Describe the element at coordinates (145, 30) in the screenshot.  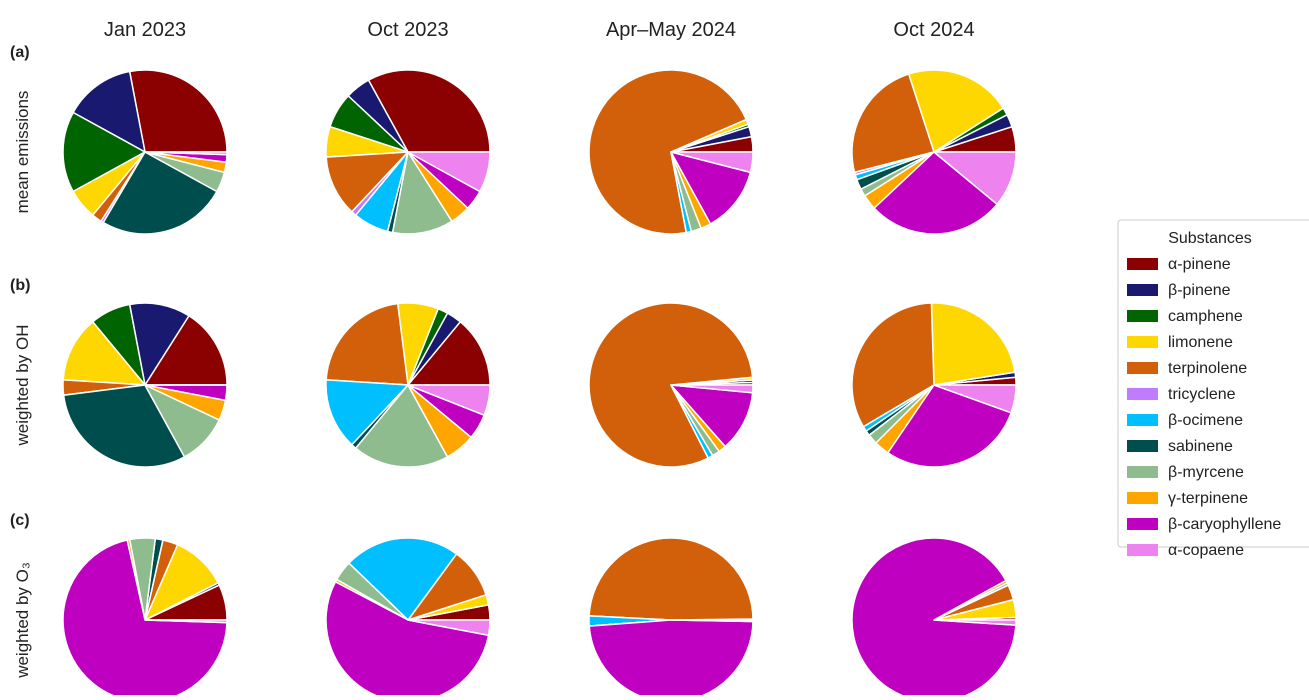
I see `column-title: Jan 2023` at that location.